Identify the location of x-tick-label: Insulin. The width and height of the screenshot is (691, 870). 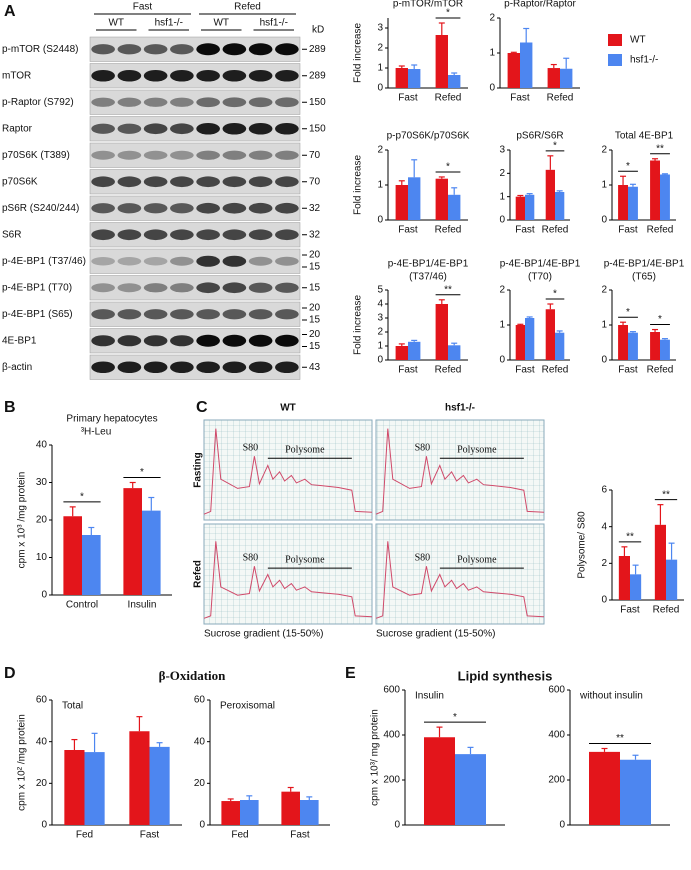
(142, 605).